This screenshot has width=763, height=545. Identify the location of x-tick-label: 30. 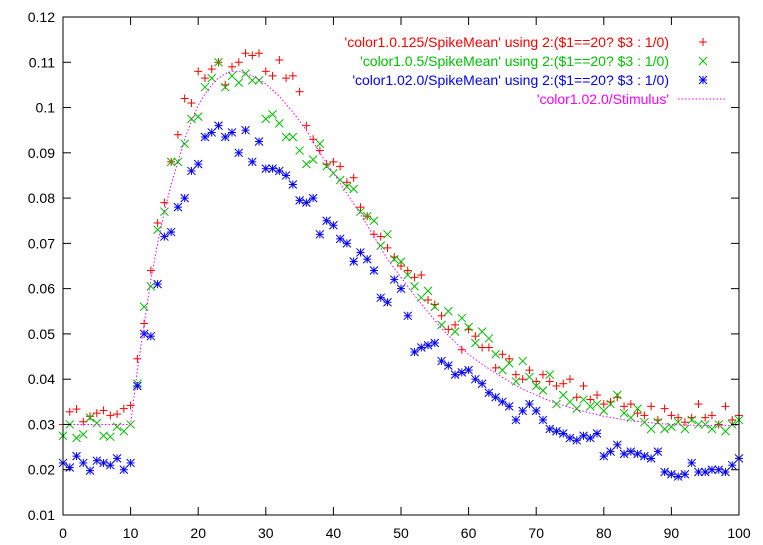
(266, 533).